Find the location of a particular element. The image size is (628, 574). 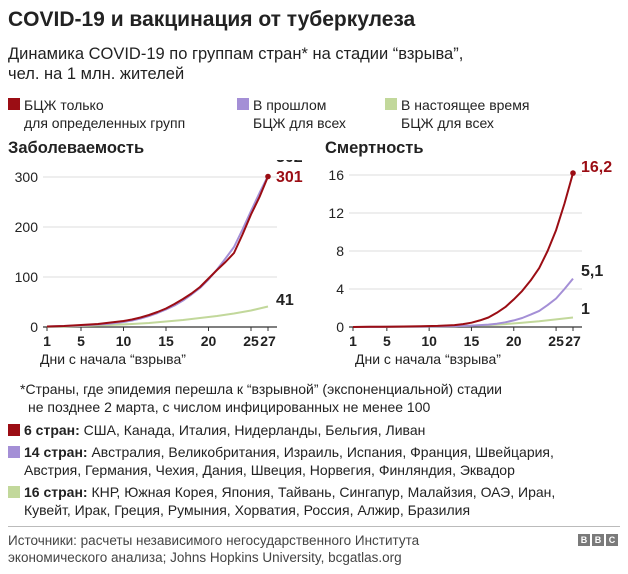

end-value-label: 5,1 is located at coordinates (592, 271).